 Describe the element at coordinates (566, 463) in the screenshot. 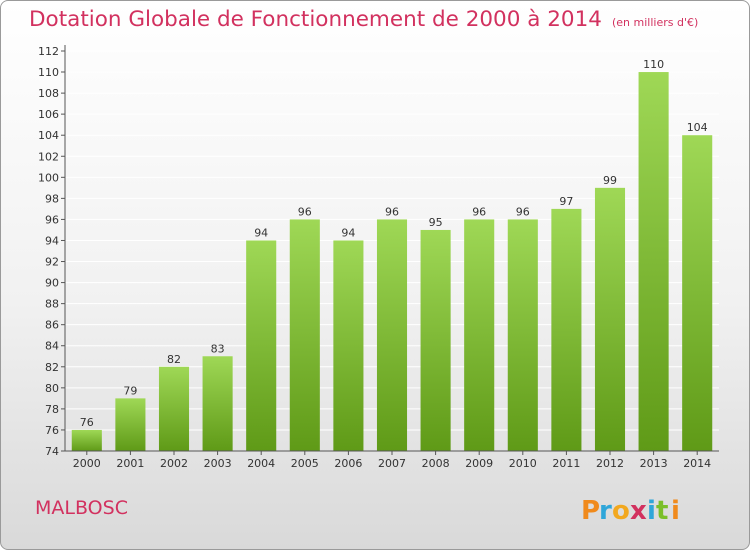

I see `x-tick-label: 2011` at that location.